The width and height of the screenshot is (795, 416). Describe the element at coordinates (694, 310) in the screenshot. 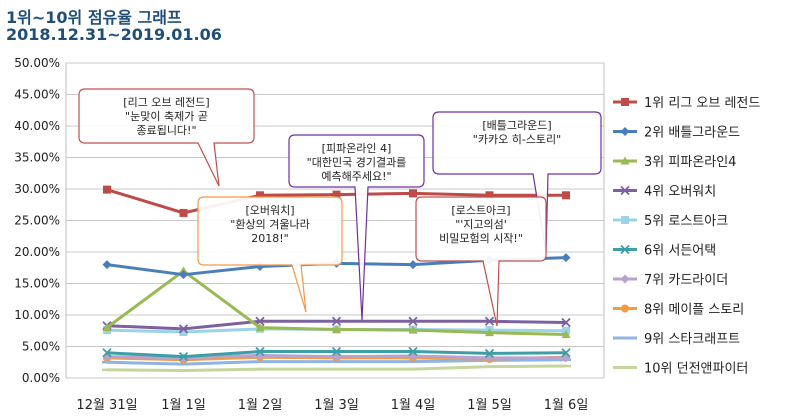

I see `legend-label: 8위 메이플 스토리` at that location.